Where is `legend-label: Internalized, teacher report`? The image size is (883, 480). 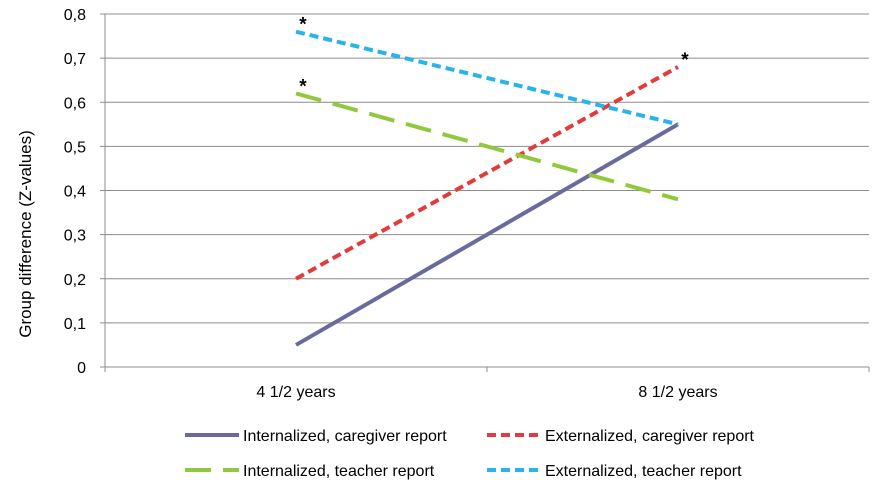 legend-label: Internalized, teacher report is located at coordinates (339, 471).